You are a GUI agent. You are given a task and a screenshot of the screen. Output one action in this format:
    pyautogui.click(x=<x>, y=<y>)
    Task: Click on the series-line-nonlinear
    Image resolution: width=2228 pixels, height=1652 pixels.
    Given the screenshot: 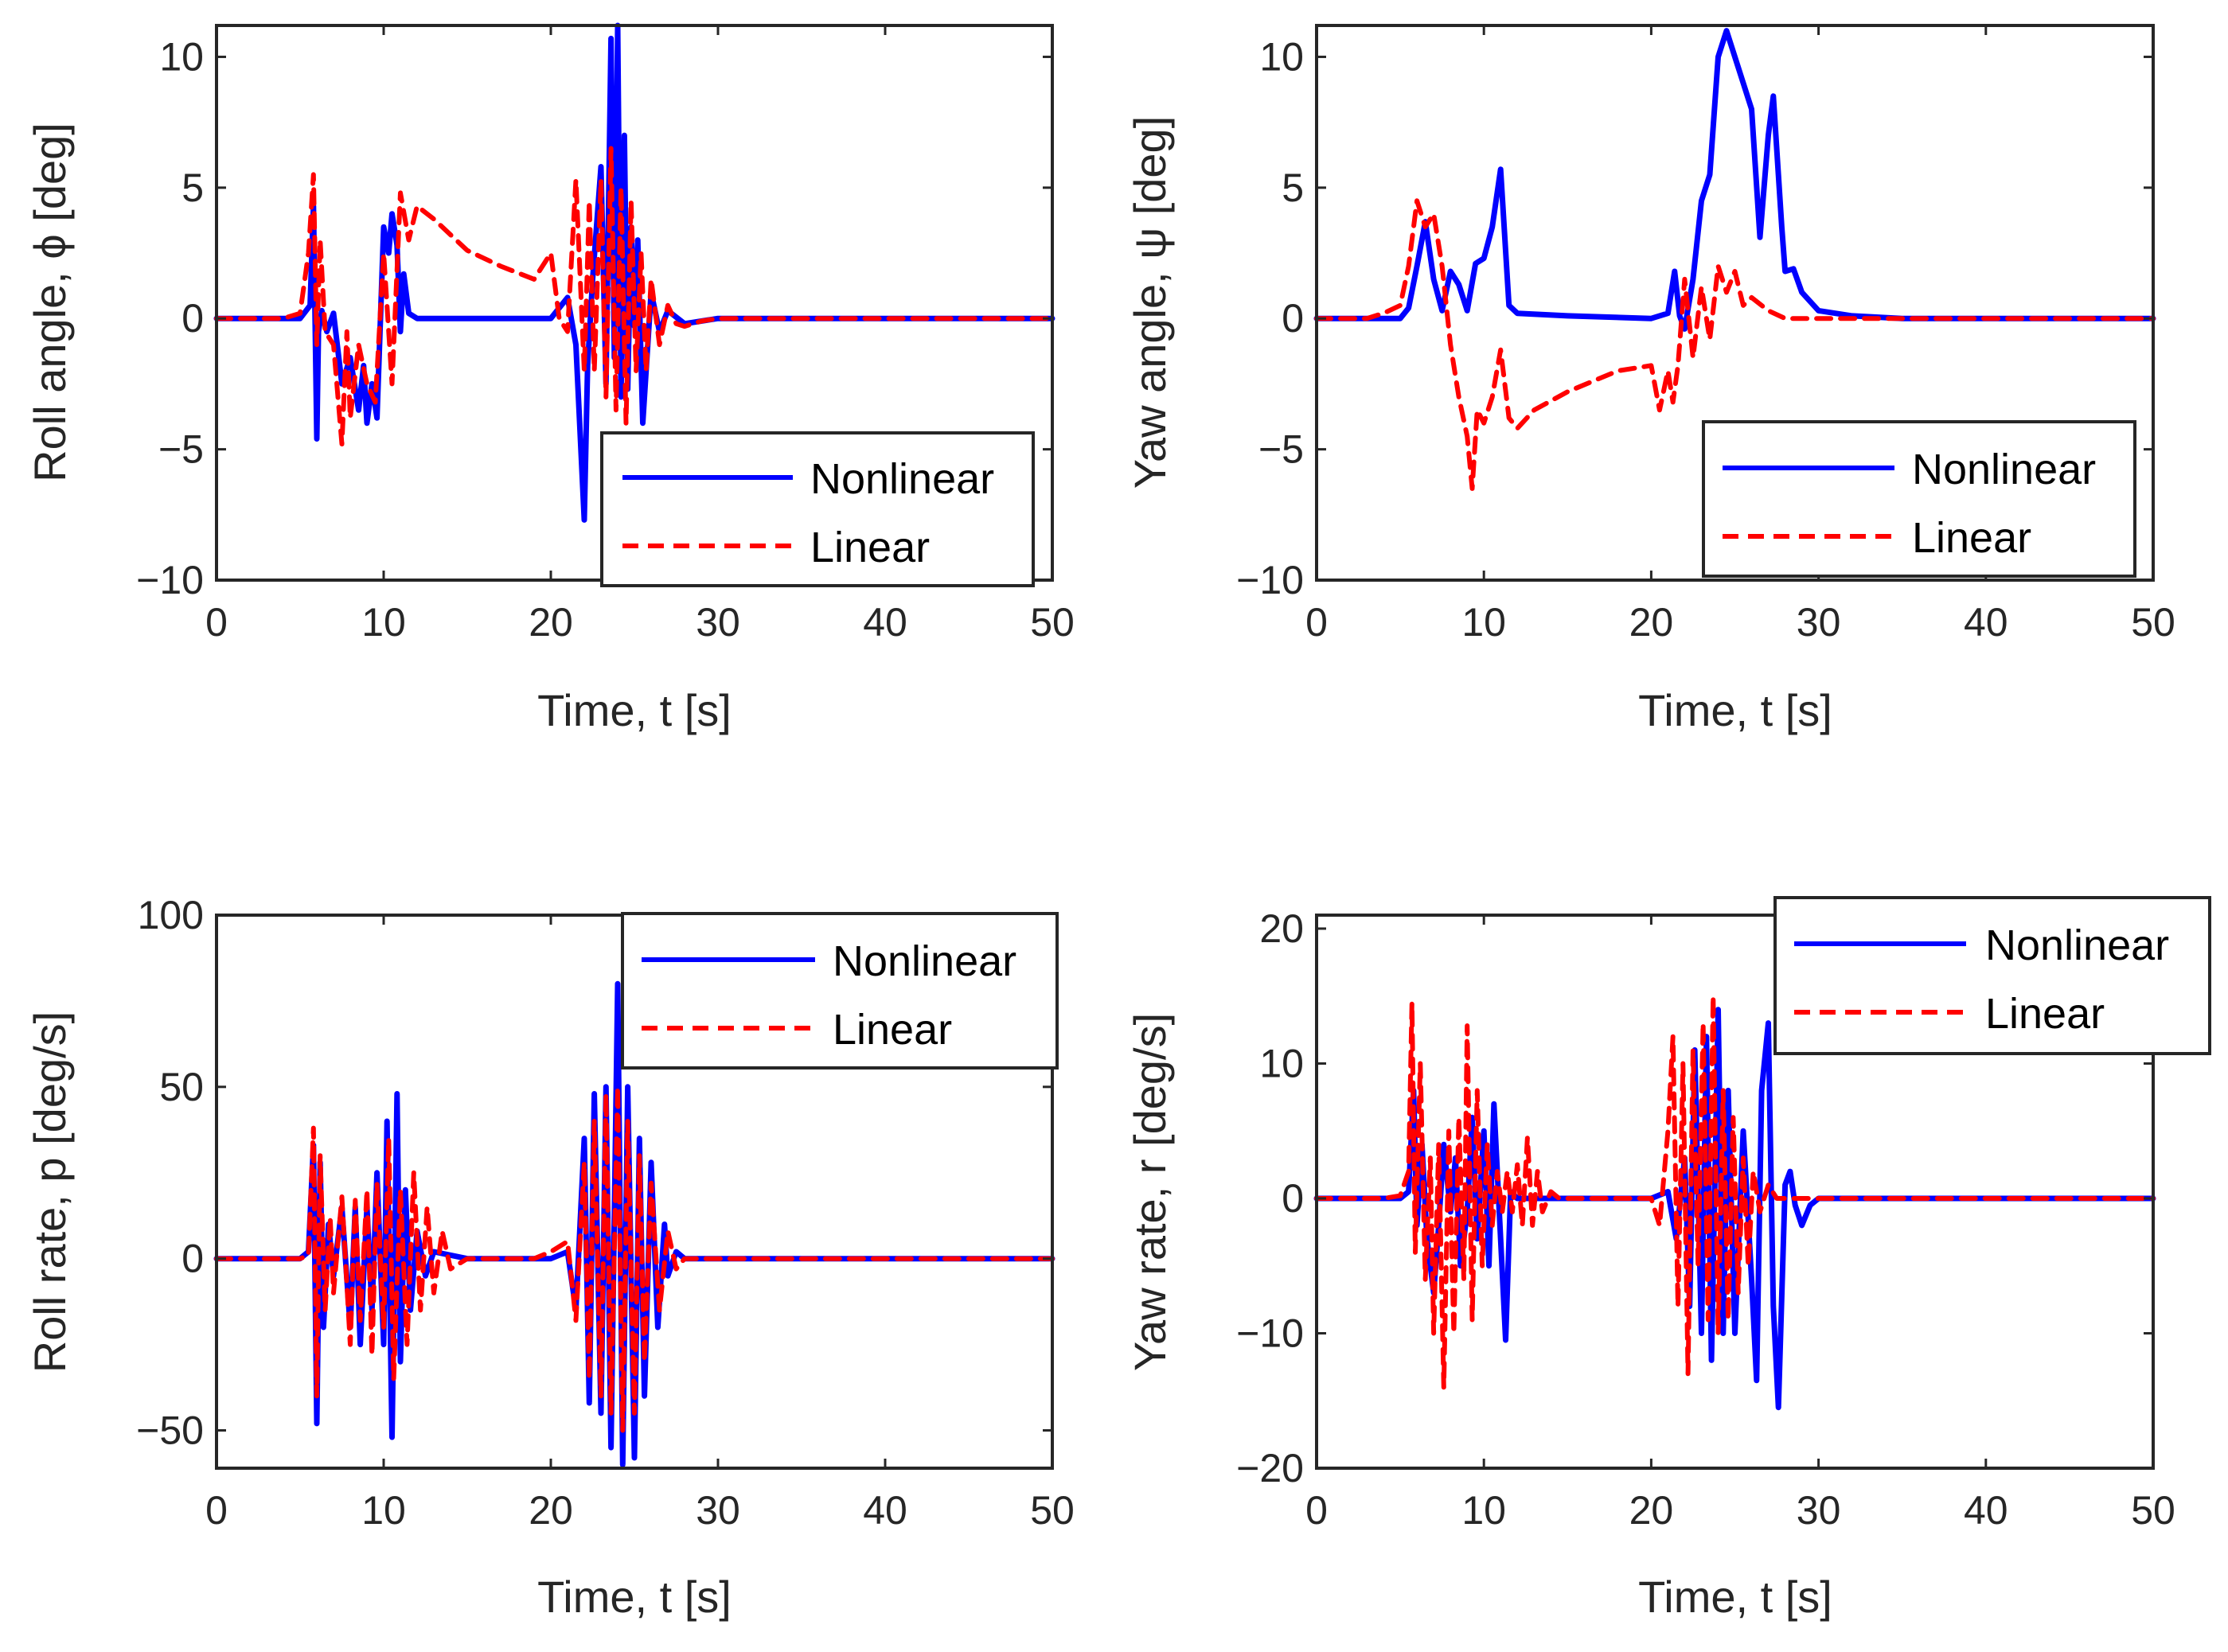 What is the action you would take?
    pyautogui.click(x=1734, y=180)
    